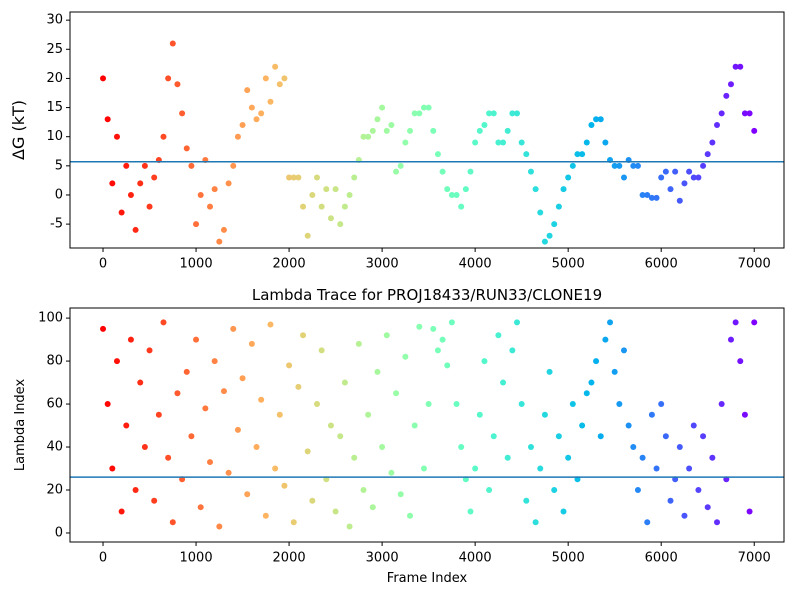 This screenshot has height=604, width=800. Describe the element at coordinates (568, 558) in the screenshot. I see `x-tick-label: 5000` at that location.